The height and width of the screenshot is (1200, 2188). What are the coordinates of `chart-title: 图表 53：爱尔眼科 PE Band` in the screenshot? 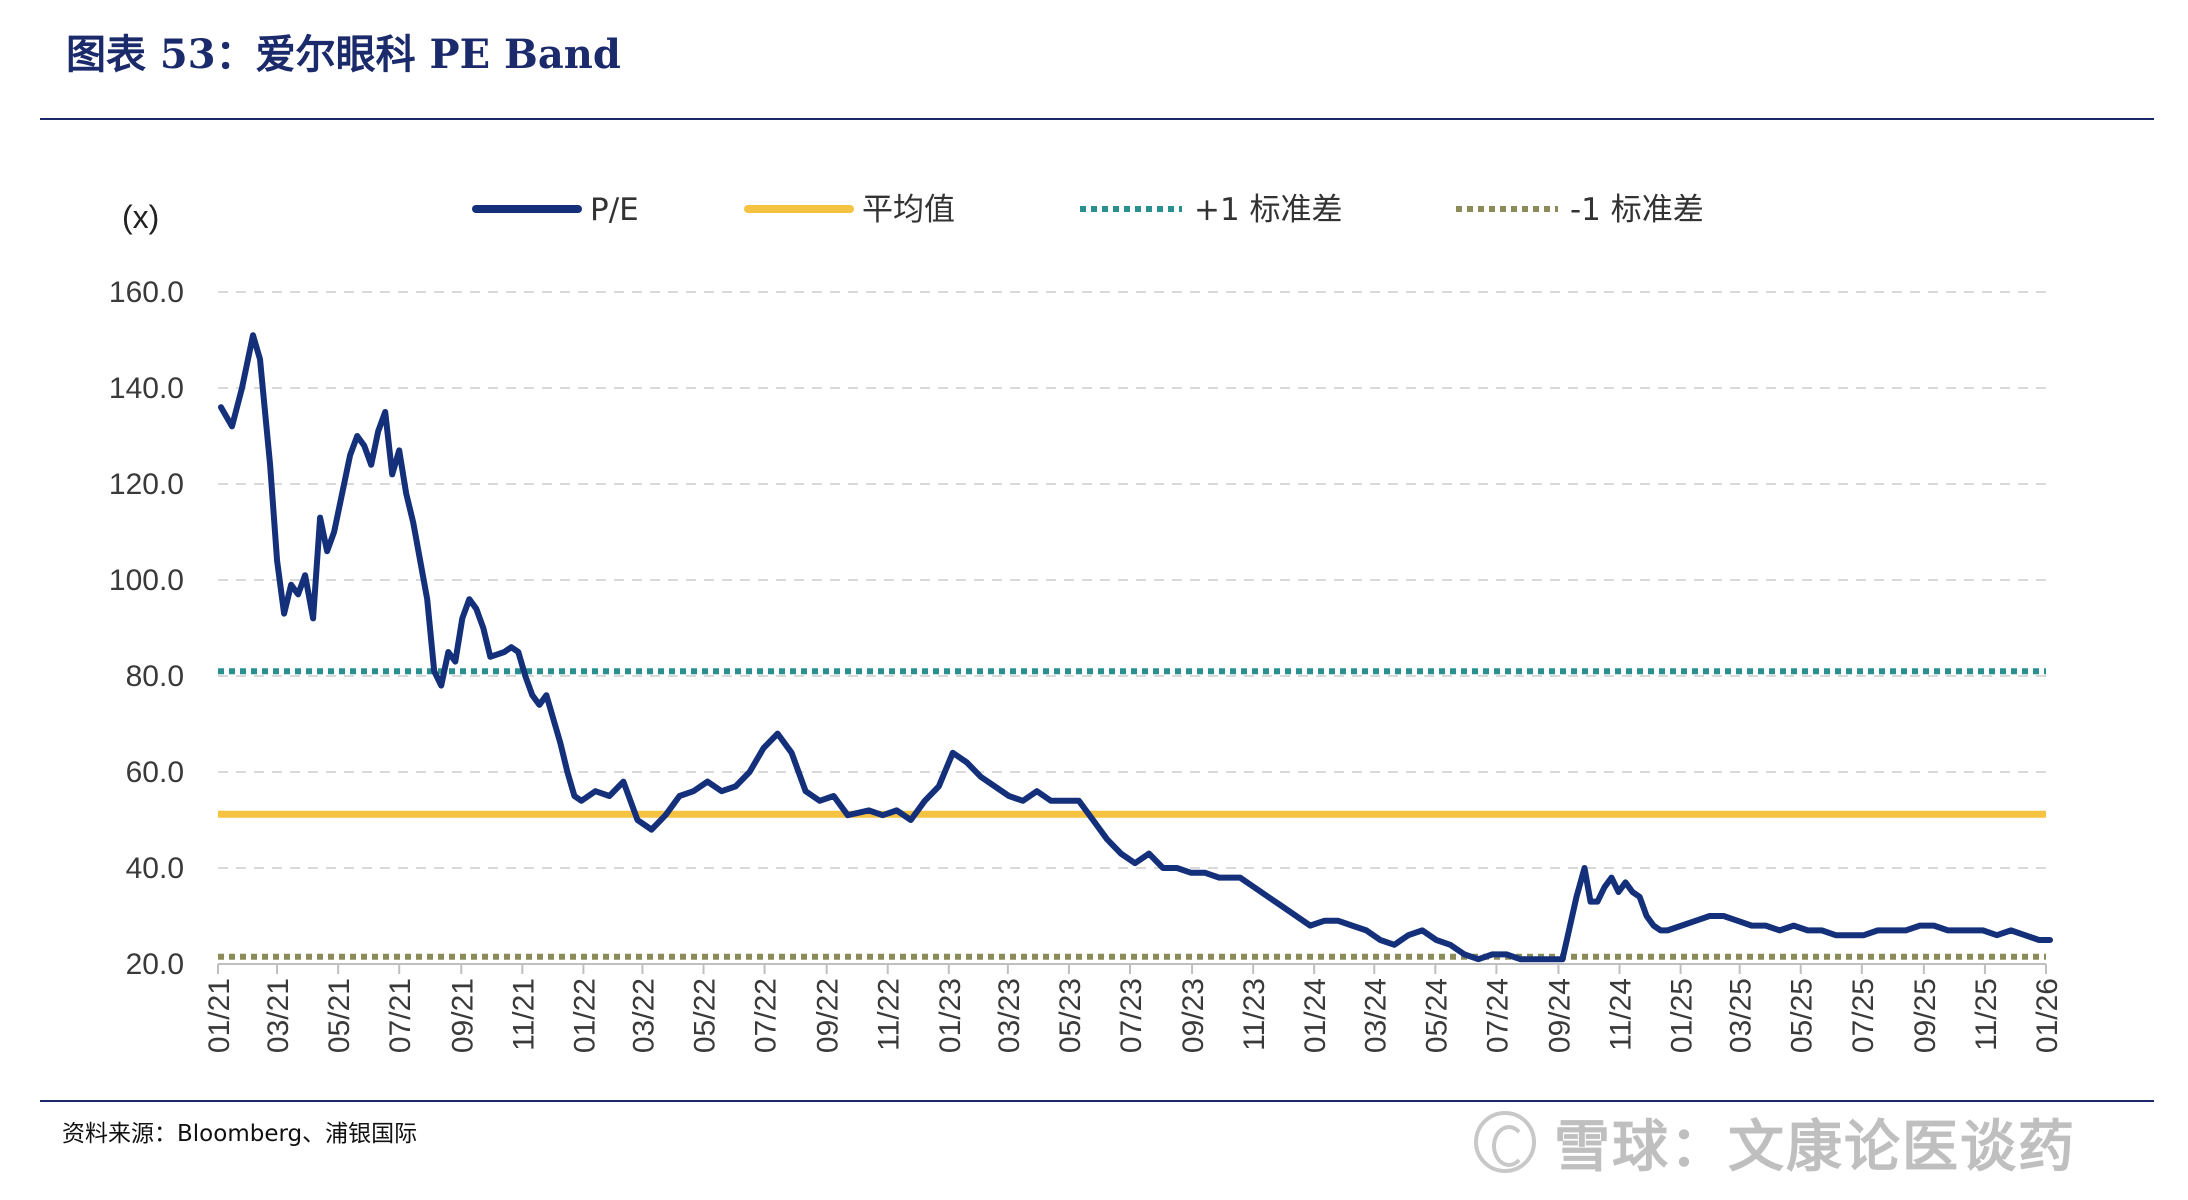 It's located at (343, 54).